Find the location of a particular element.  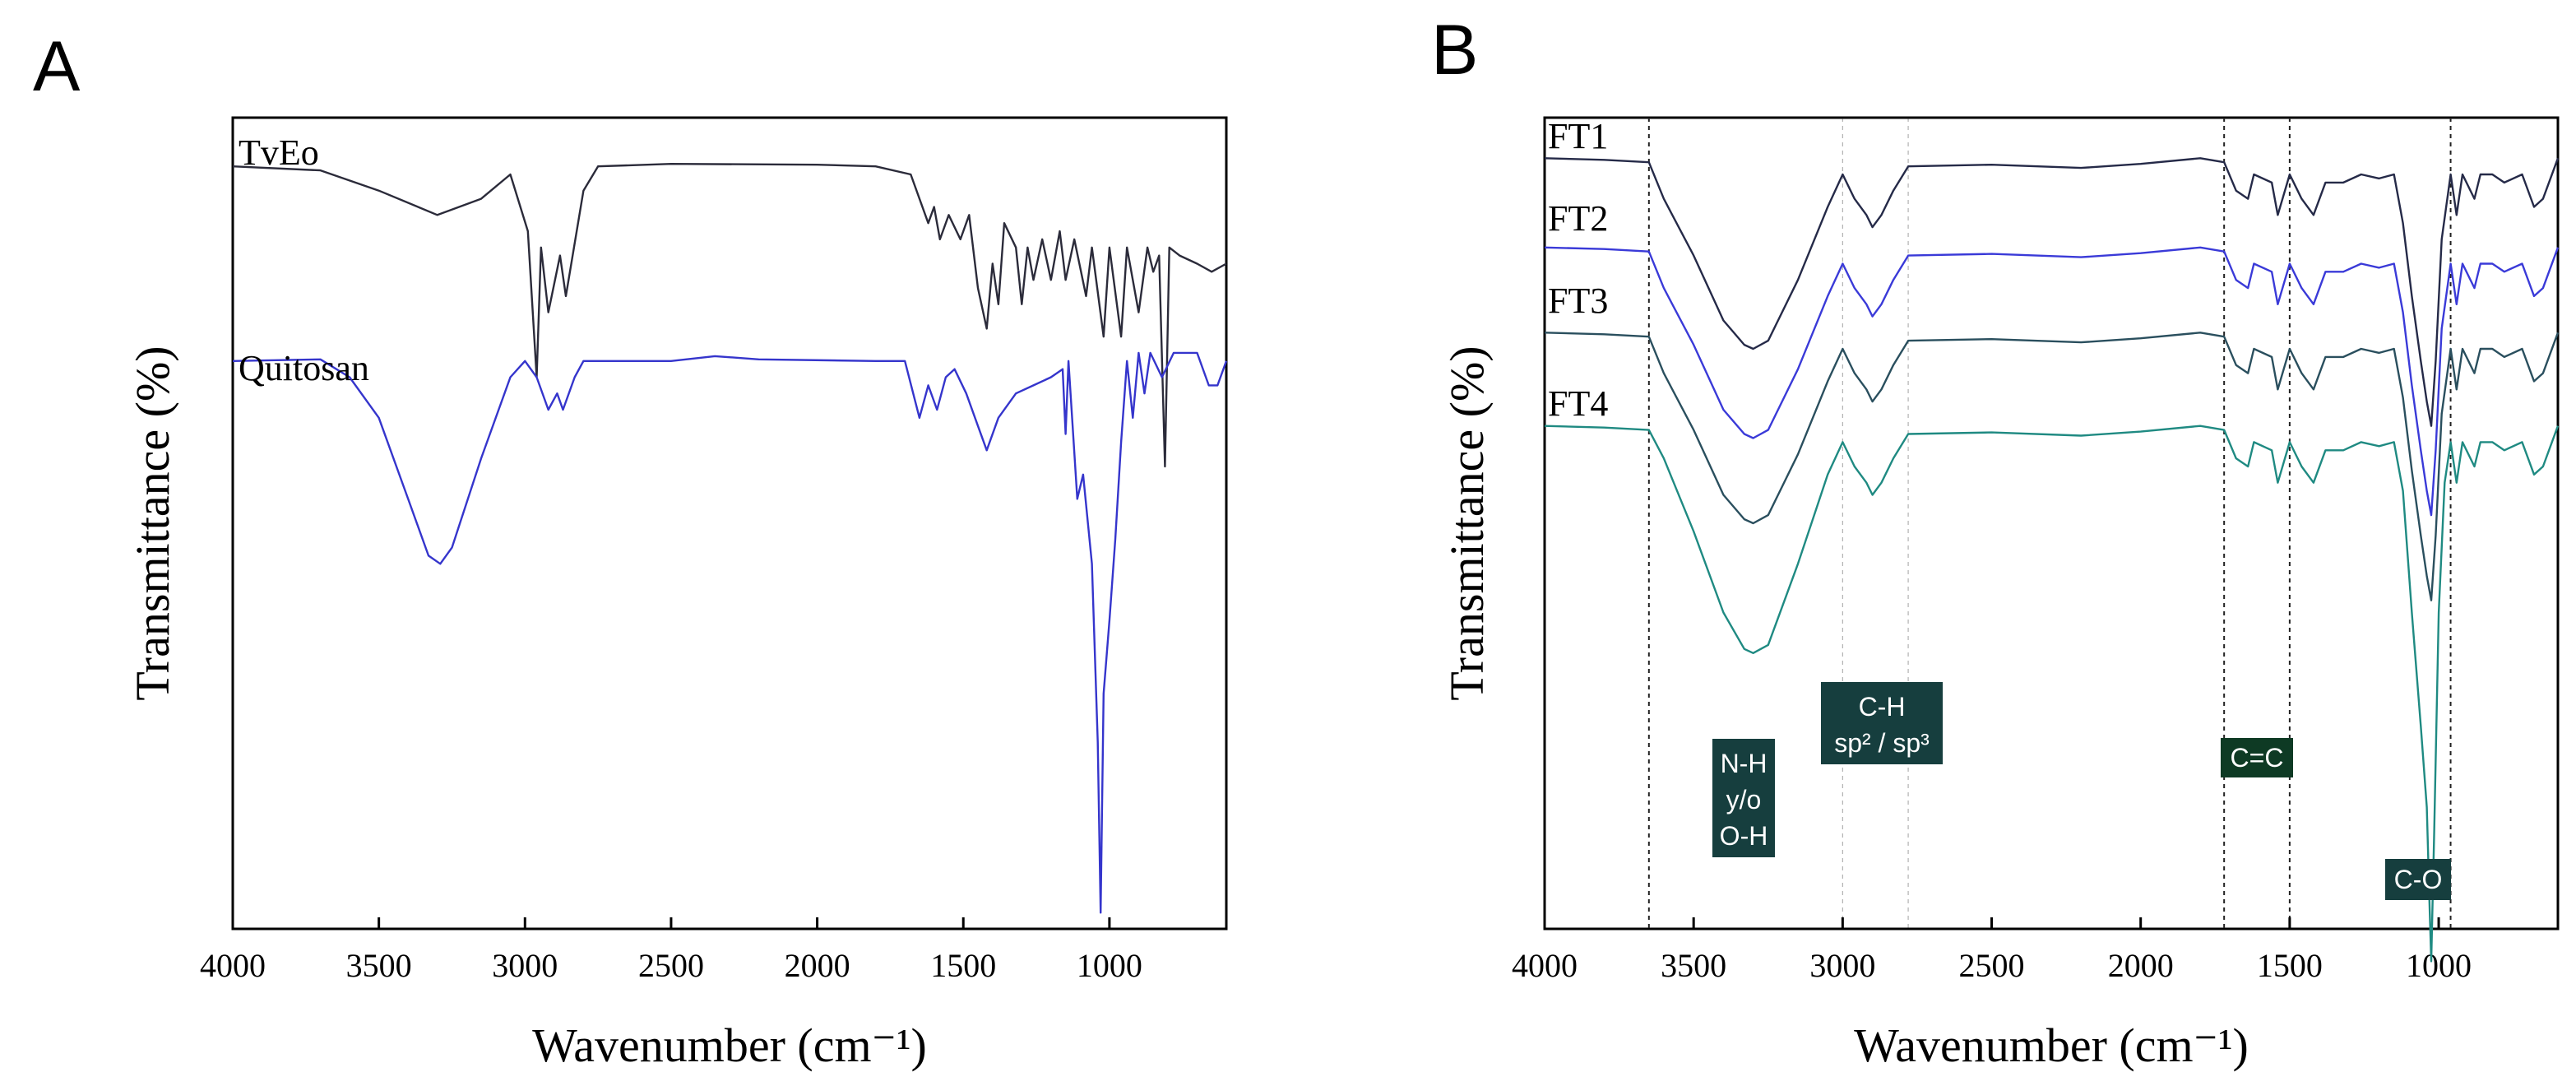

x-tick-label-b-1500: 1500 is located at coordinates (2290, 966).